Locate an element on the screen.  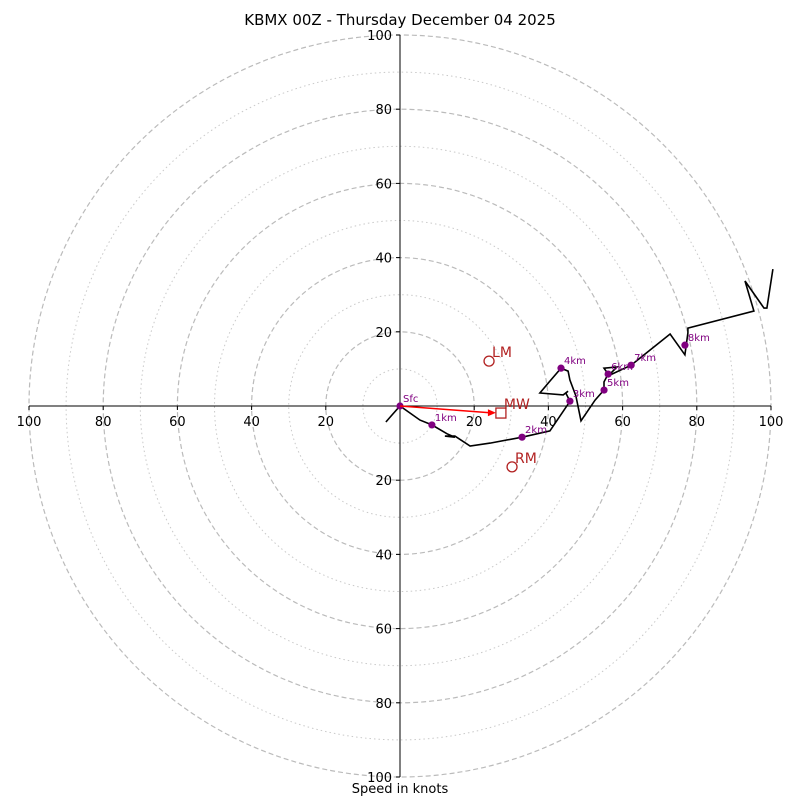
mean-wind-arrow-head is located at coordinates (491, 413).